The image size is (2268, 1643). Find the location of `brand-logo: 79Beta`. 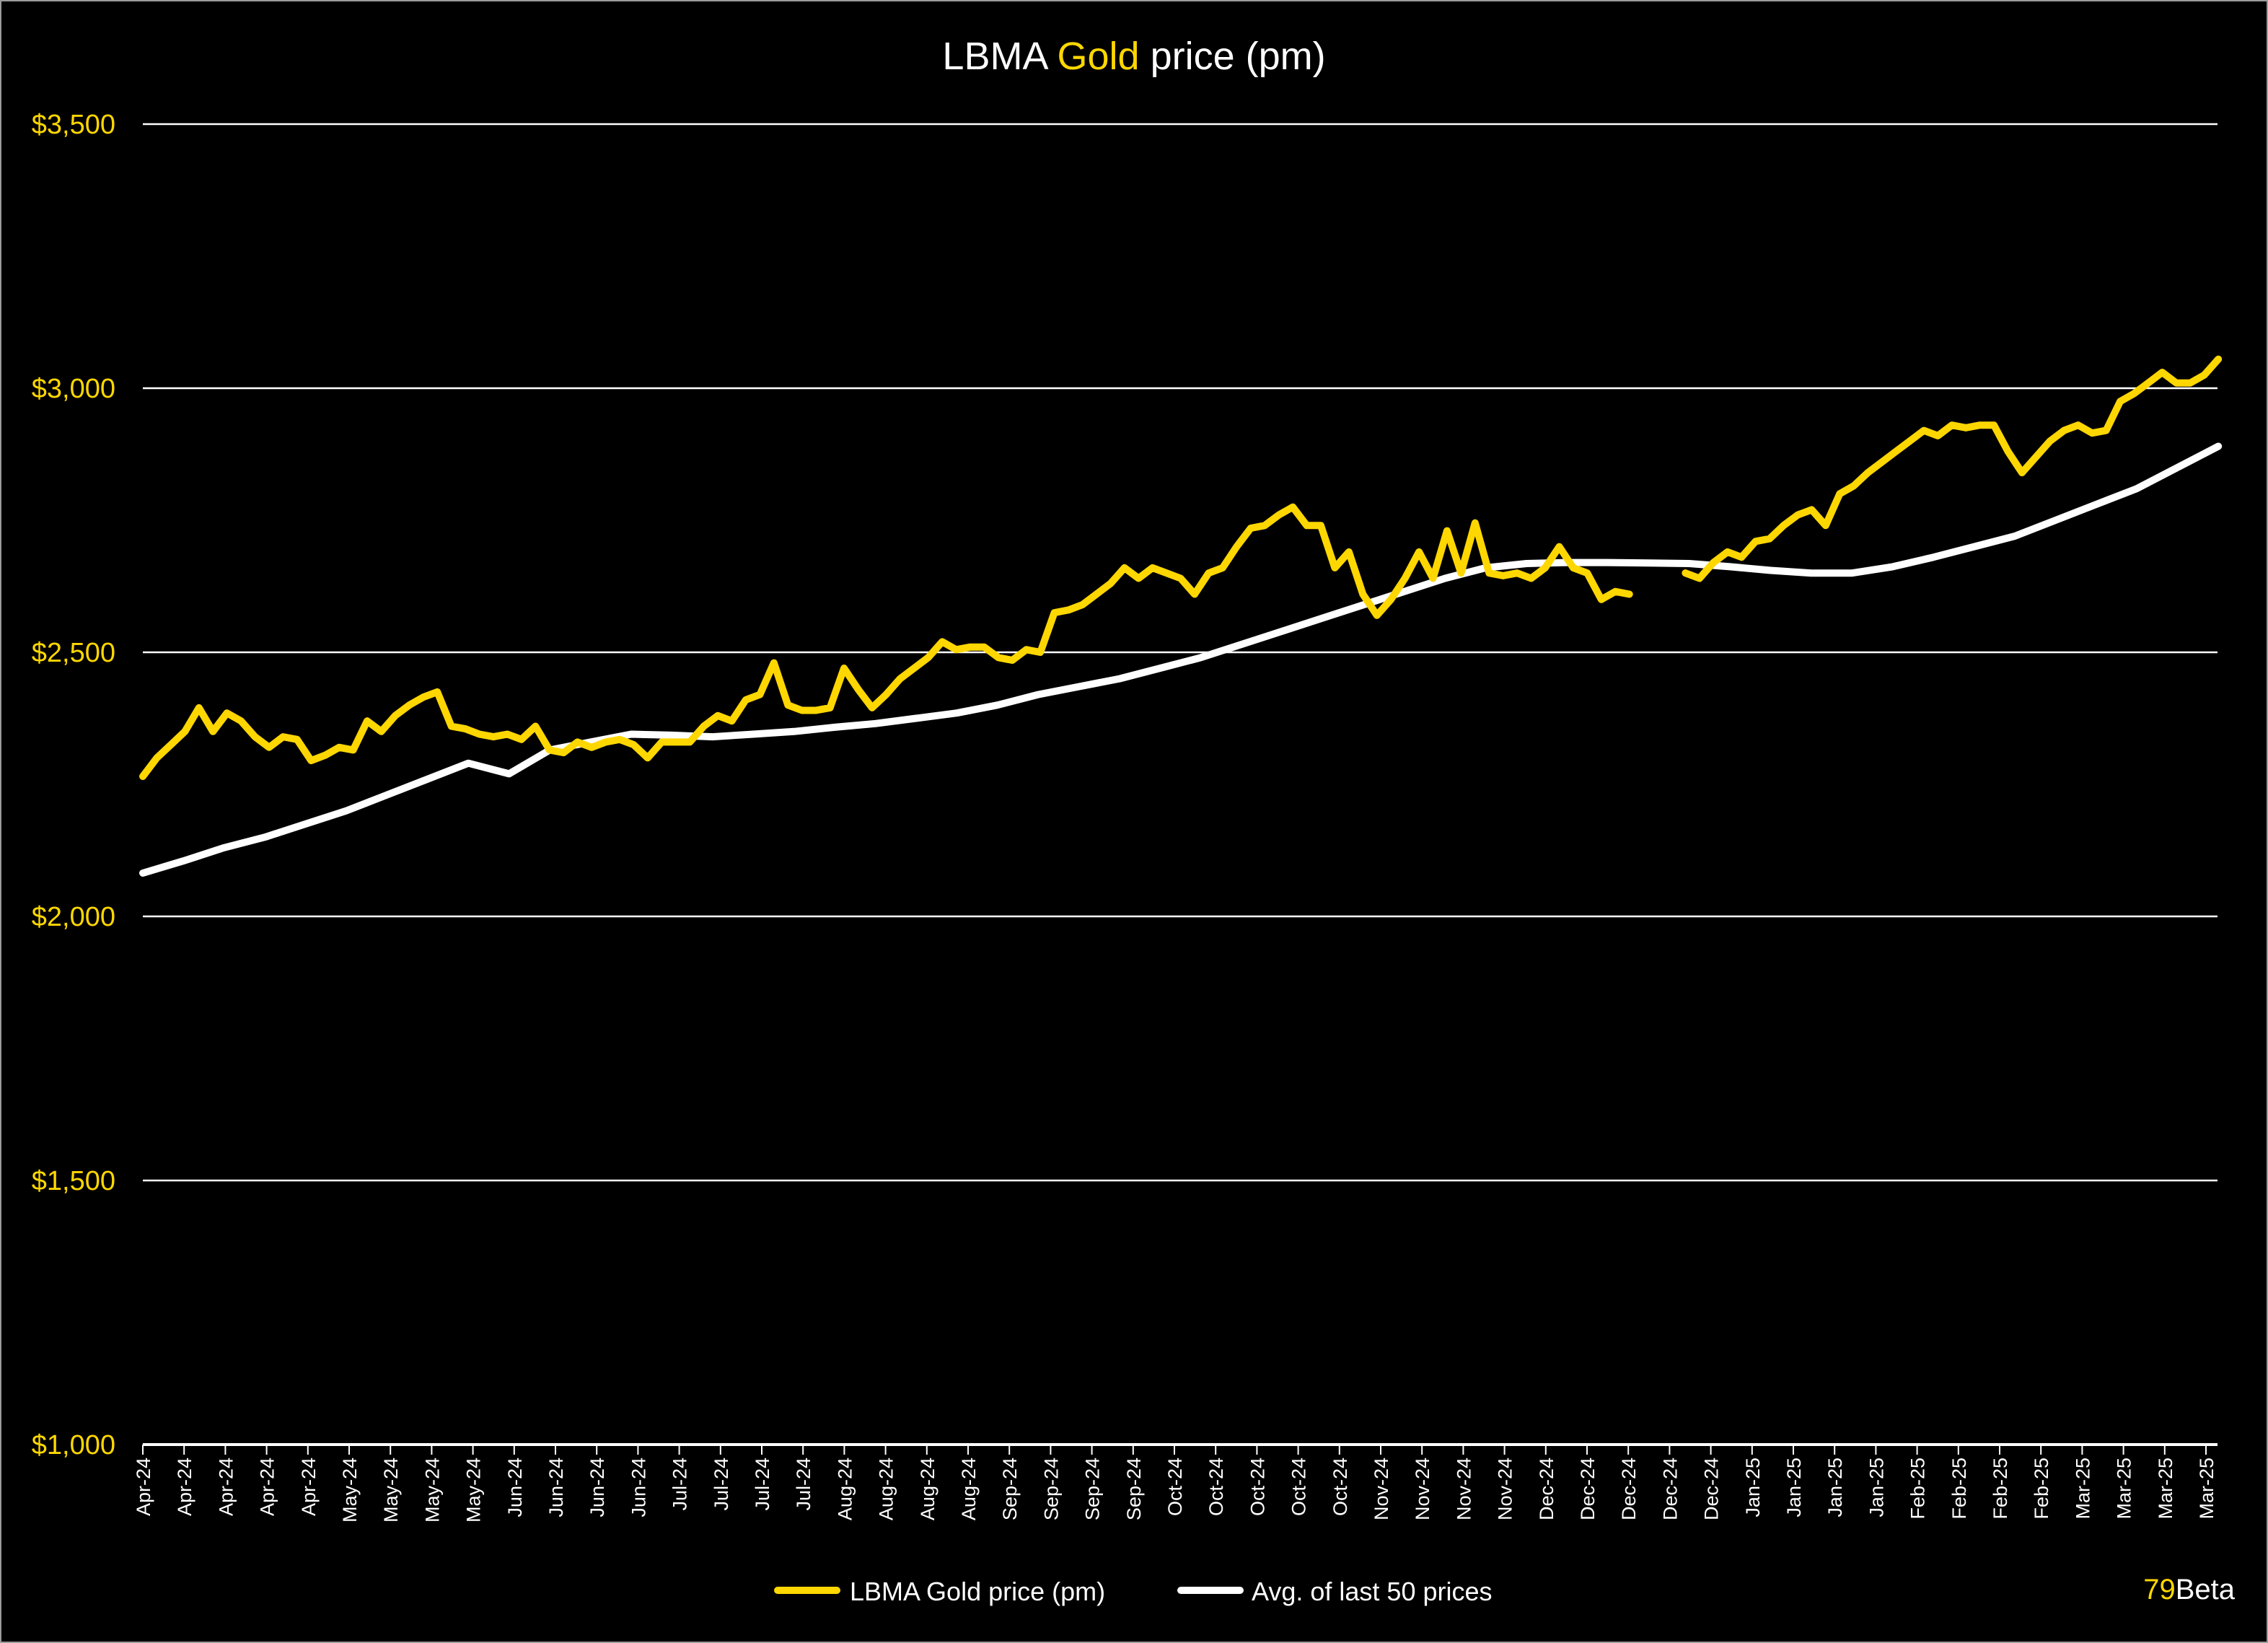

brand-logo: 79Beta is located at coordinates (2189, 1589).